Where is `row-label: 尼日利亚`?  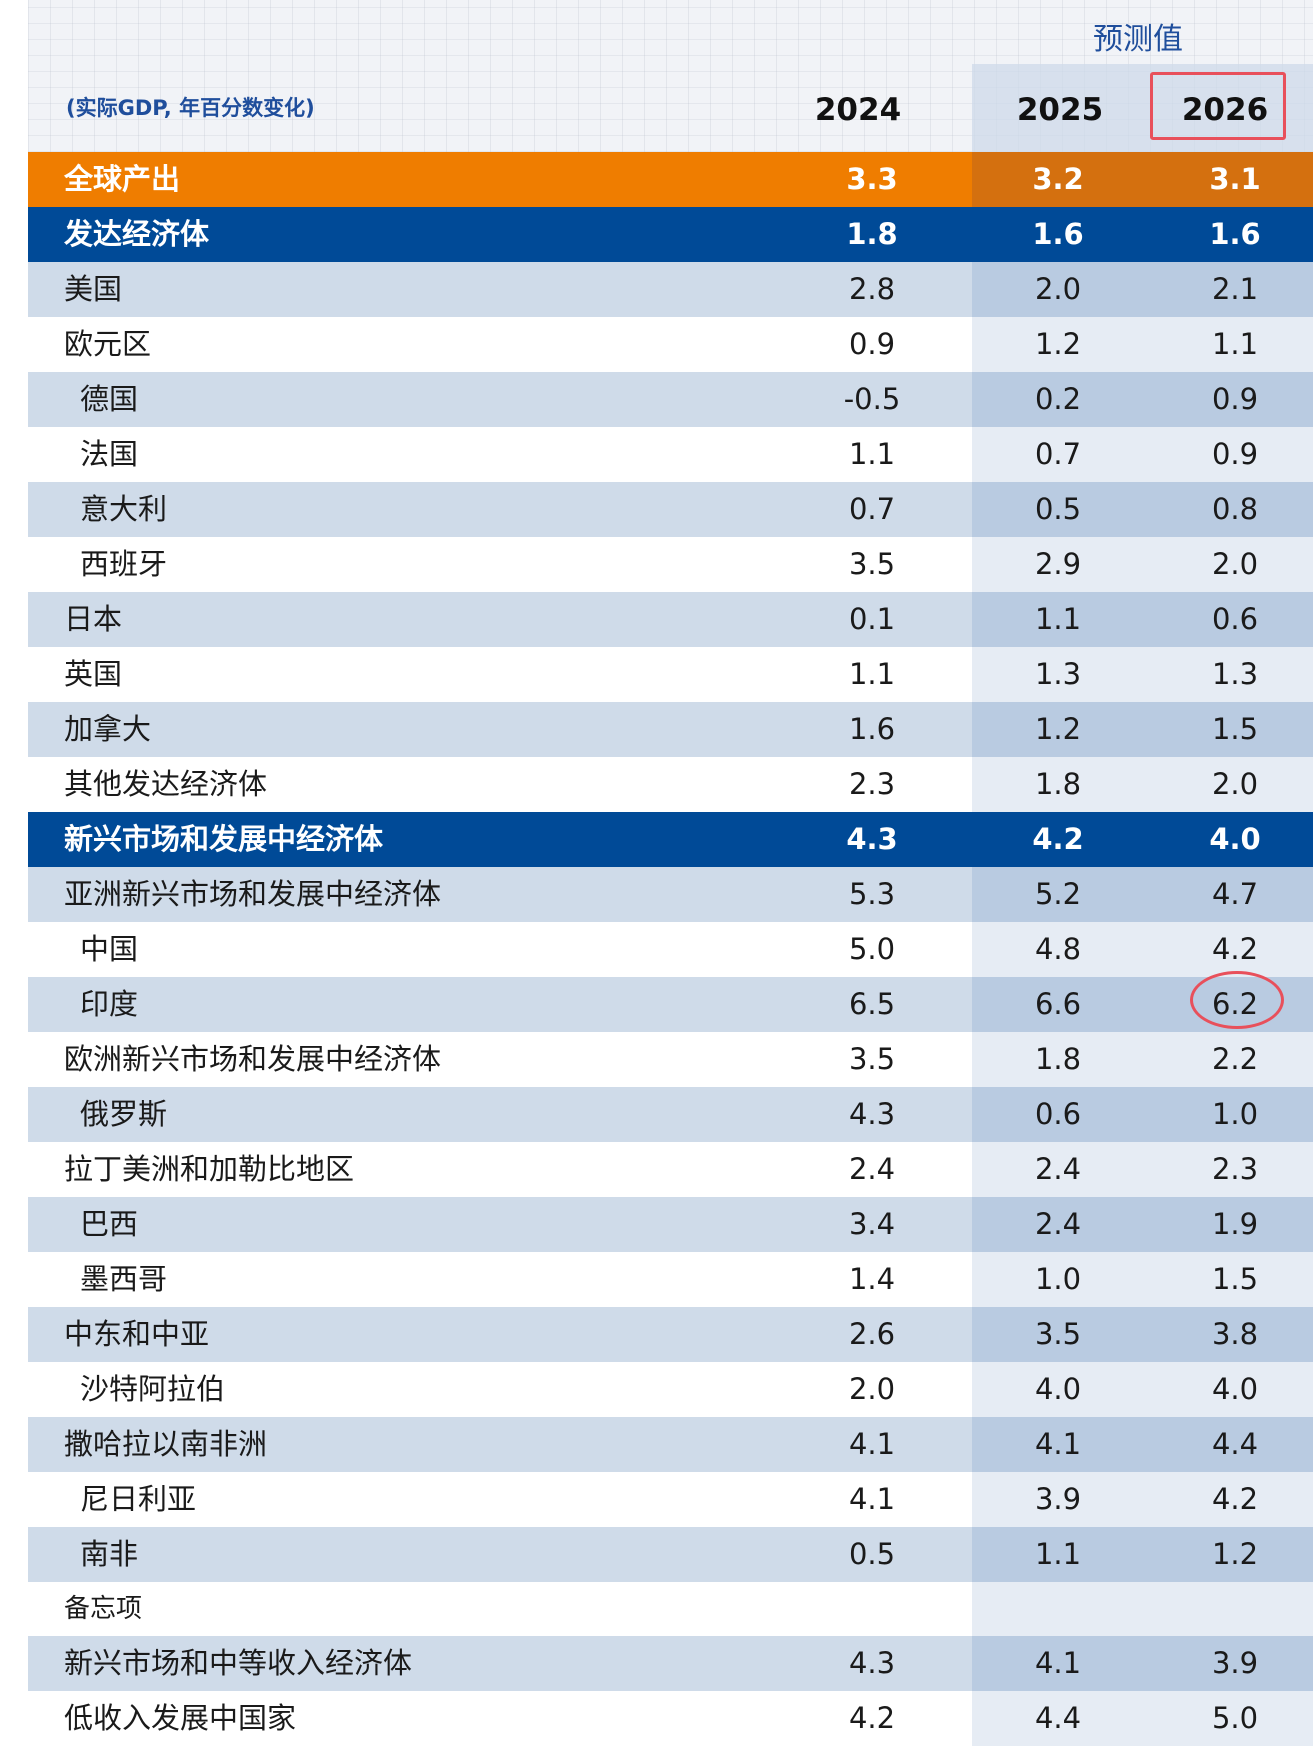 row-label: 尼日利亚 is located at coordinates (138, 1499).